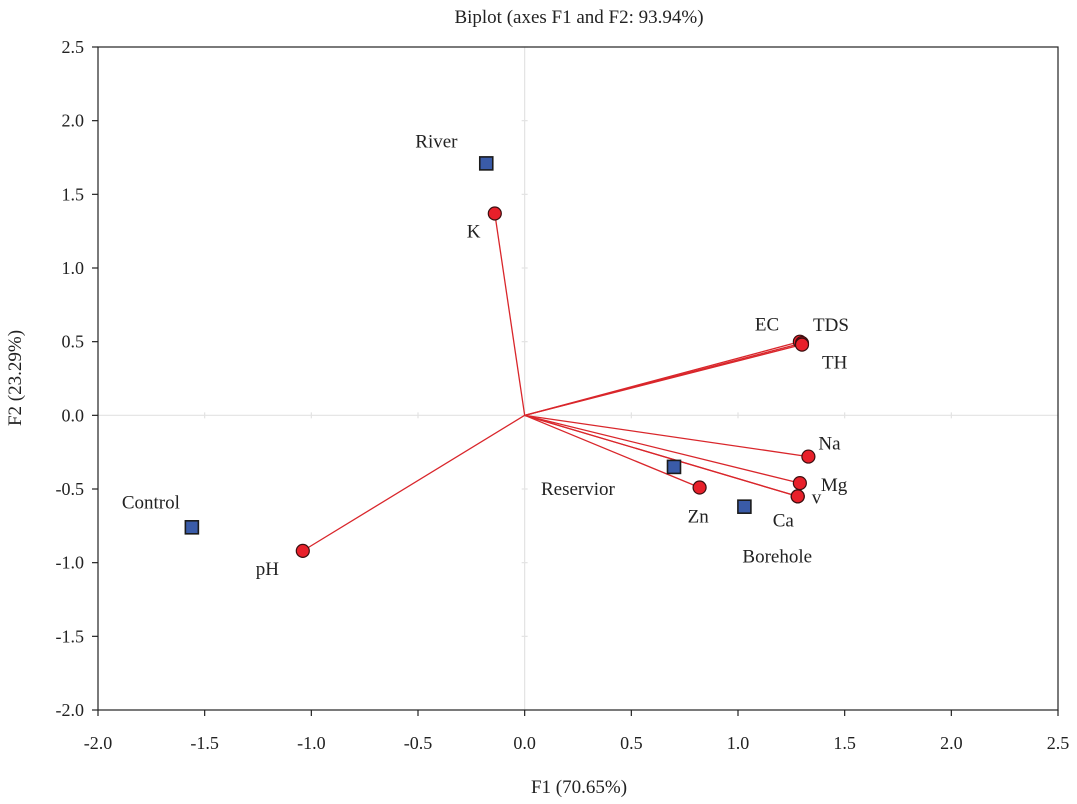 The width and height of the screenshot is (1077, 804). I want to click on point-label-river: River, so click(436, 141).